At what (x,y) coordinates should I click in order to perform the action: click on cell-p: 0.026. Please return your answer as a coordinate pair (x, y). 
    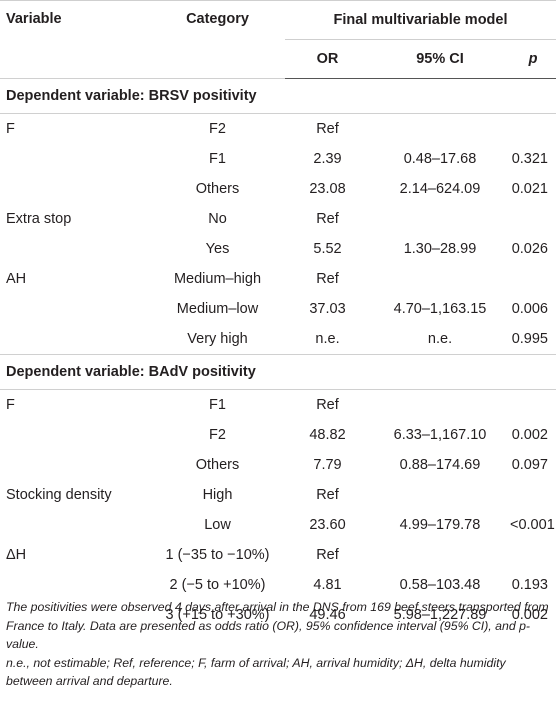
    Looking at the image, I should click on (529, 249).